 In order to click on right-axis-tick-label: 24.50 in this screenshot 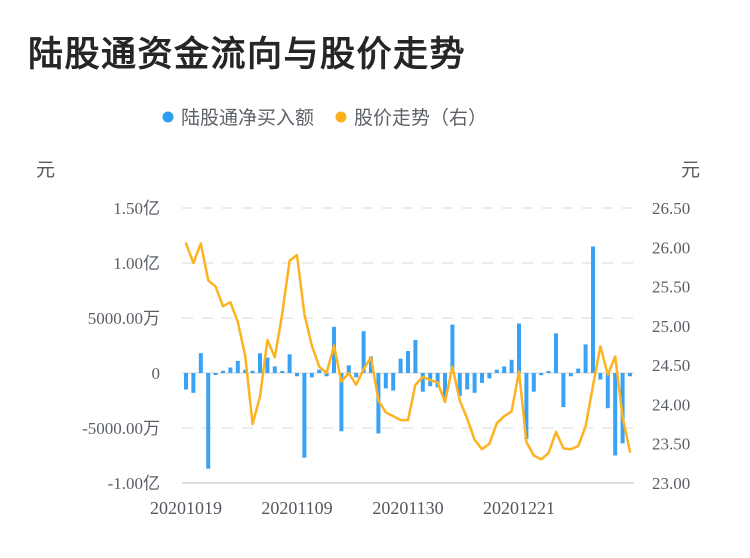, I will do `click(671, 365)`.